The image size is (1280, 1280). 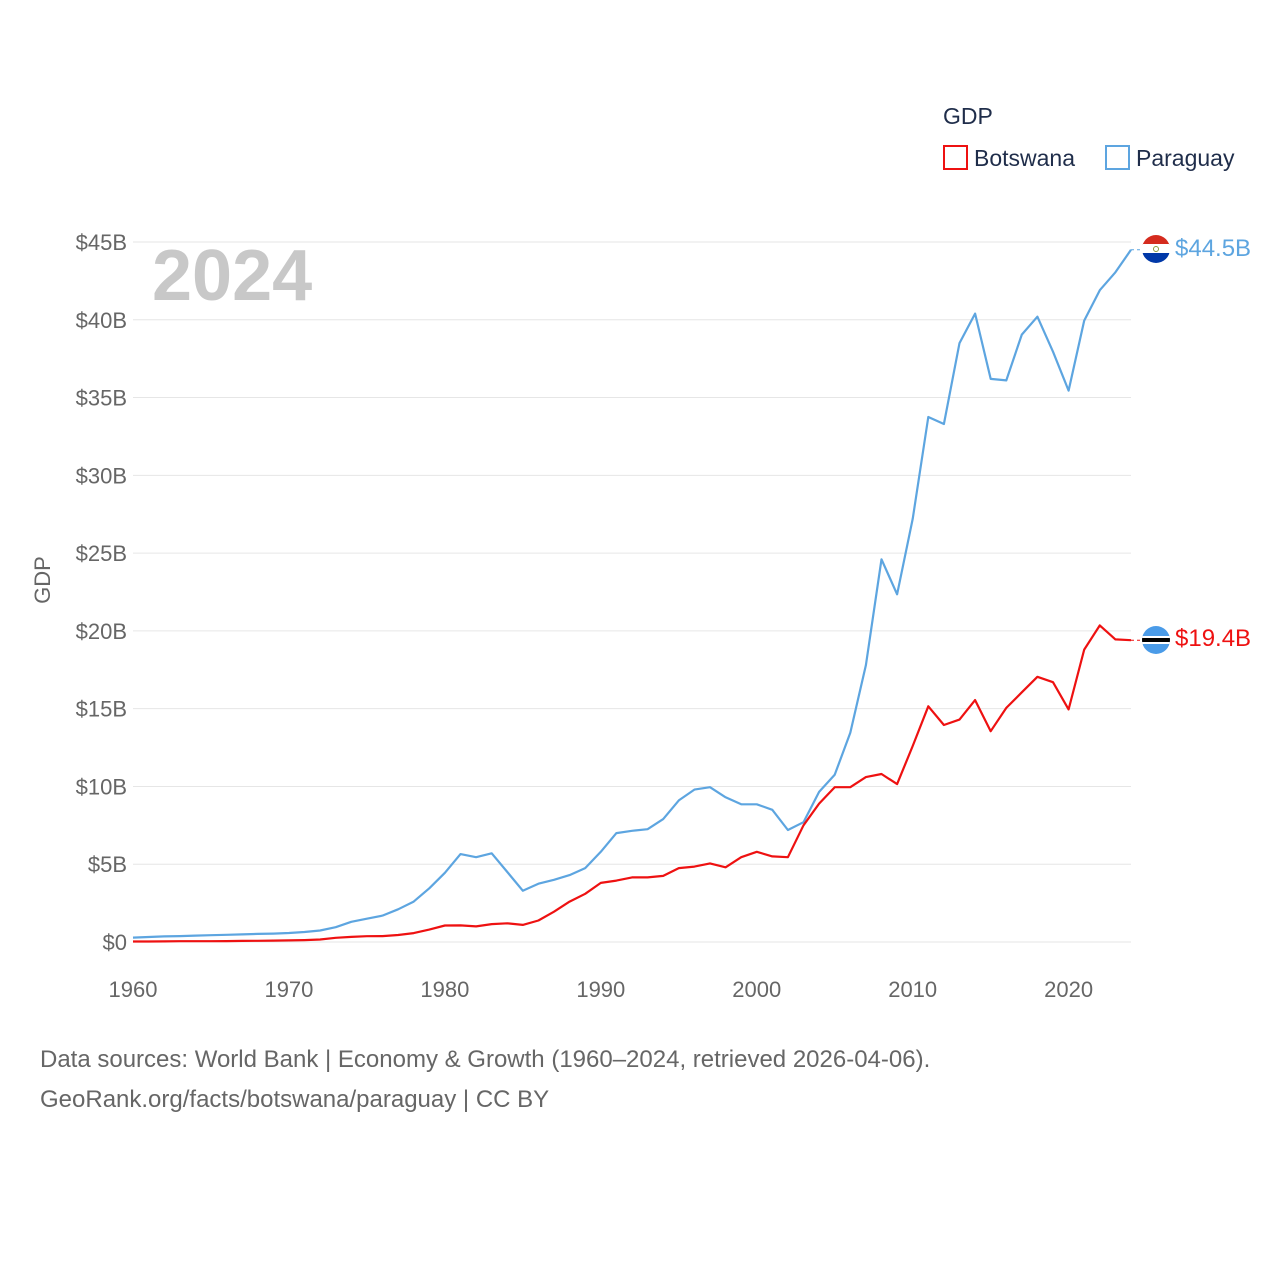 What do you see at coordinates (115, 942) in the screenshot?
I see `y-tick-label: $0` at bounding box center [115, 942].